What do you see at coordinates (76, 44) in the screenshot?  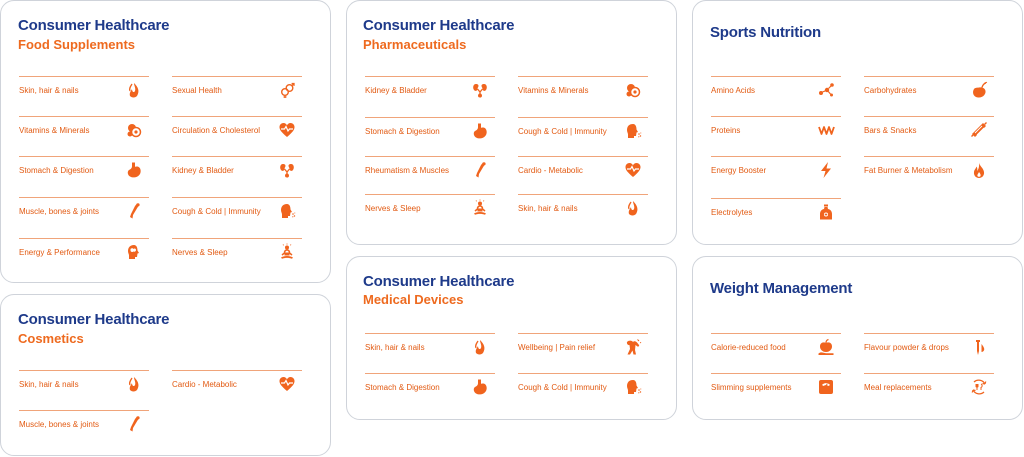 I see `card-subtitle: Food Supplements` at bounding box center [76, 44].